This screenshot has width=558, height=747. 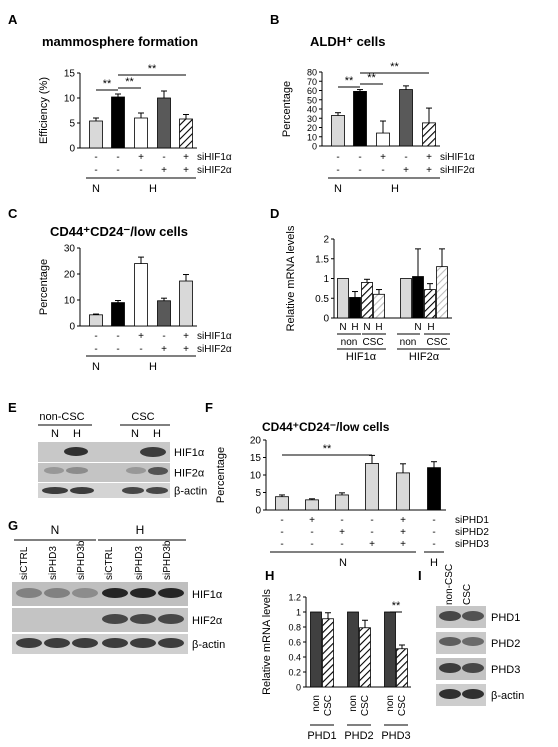 What do you see at coordinates (294, 643) in the screenshot?
I see `y-tick-label: 0.6` at bounding box center [294, 643].